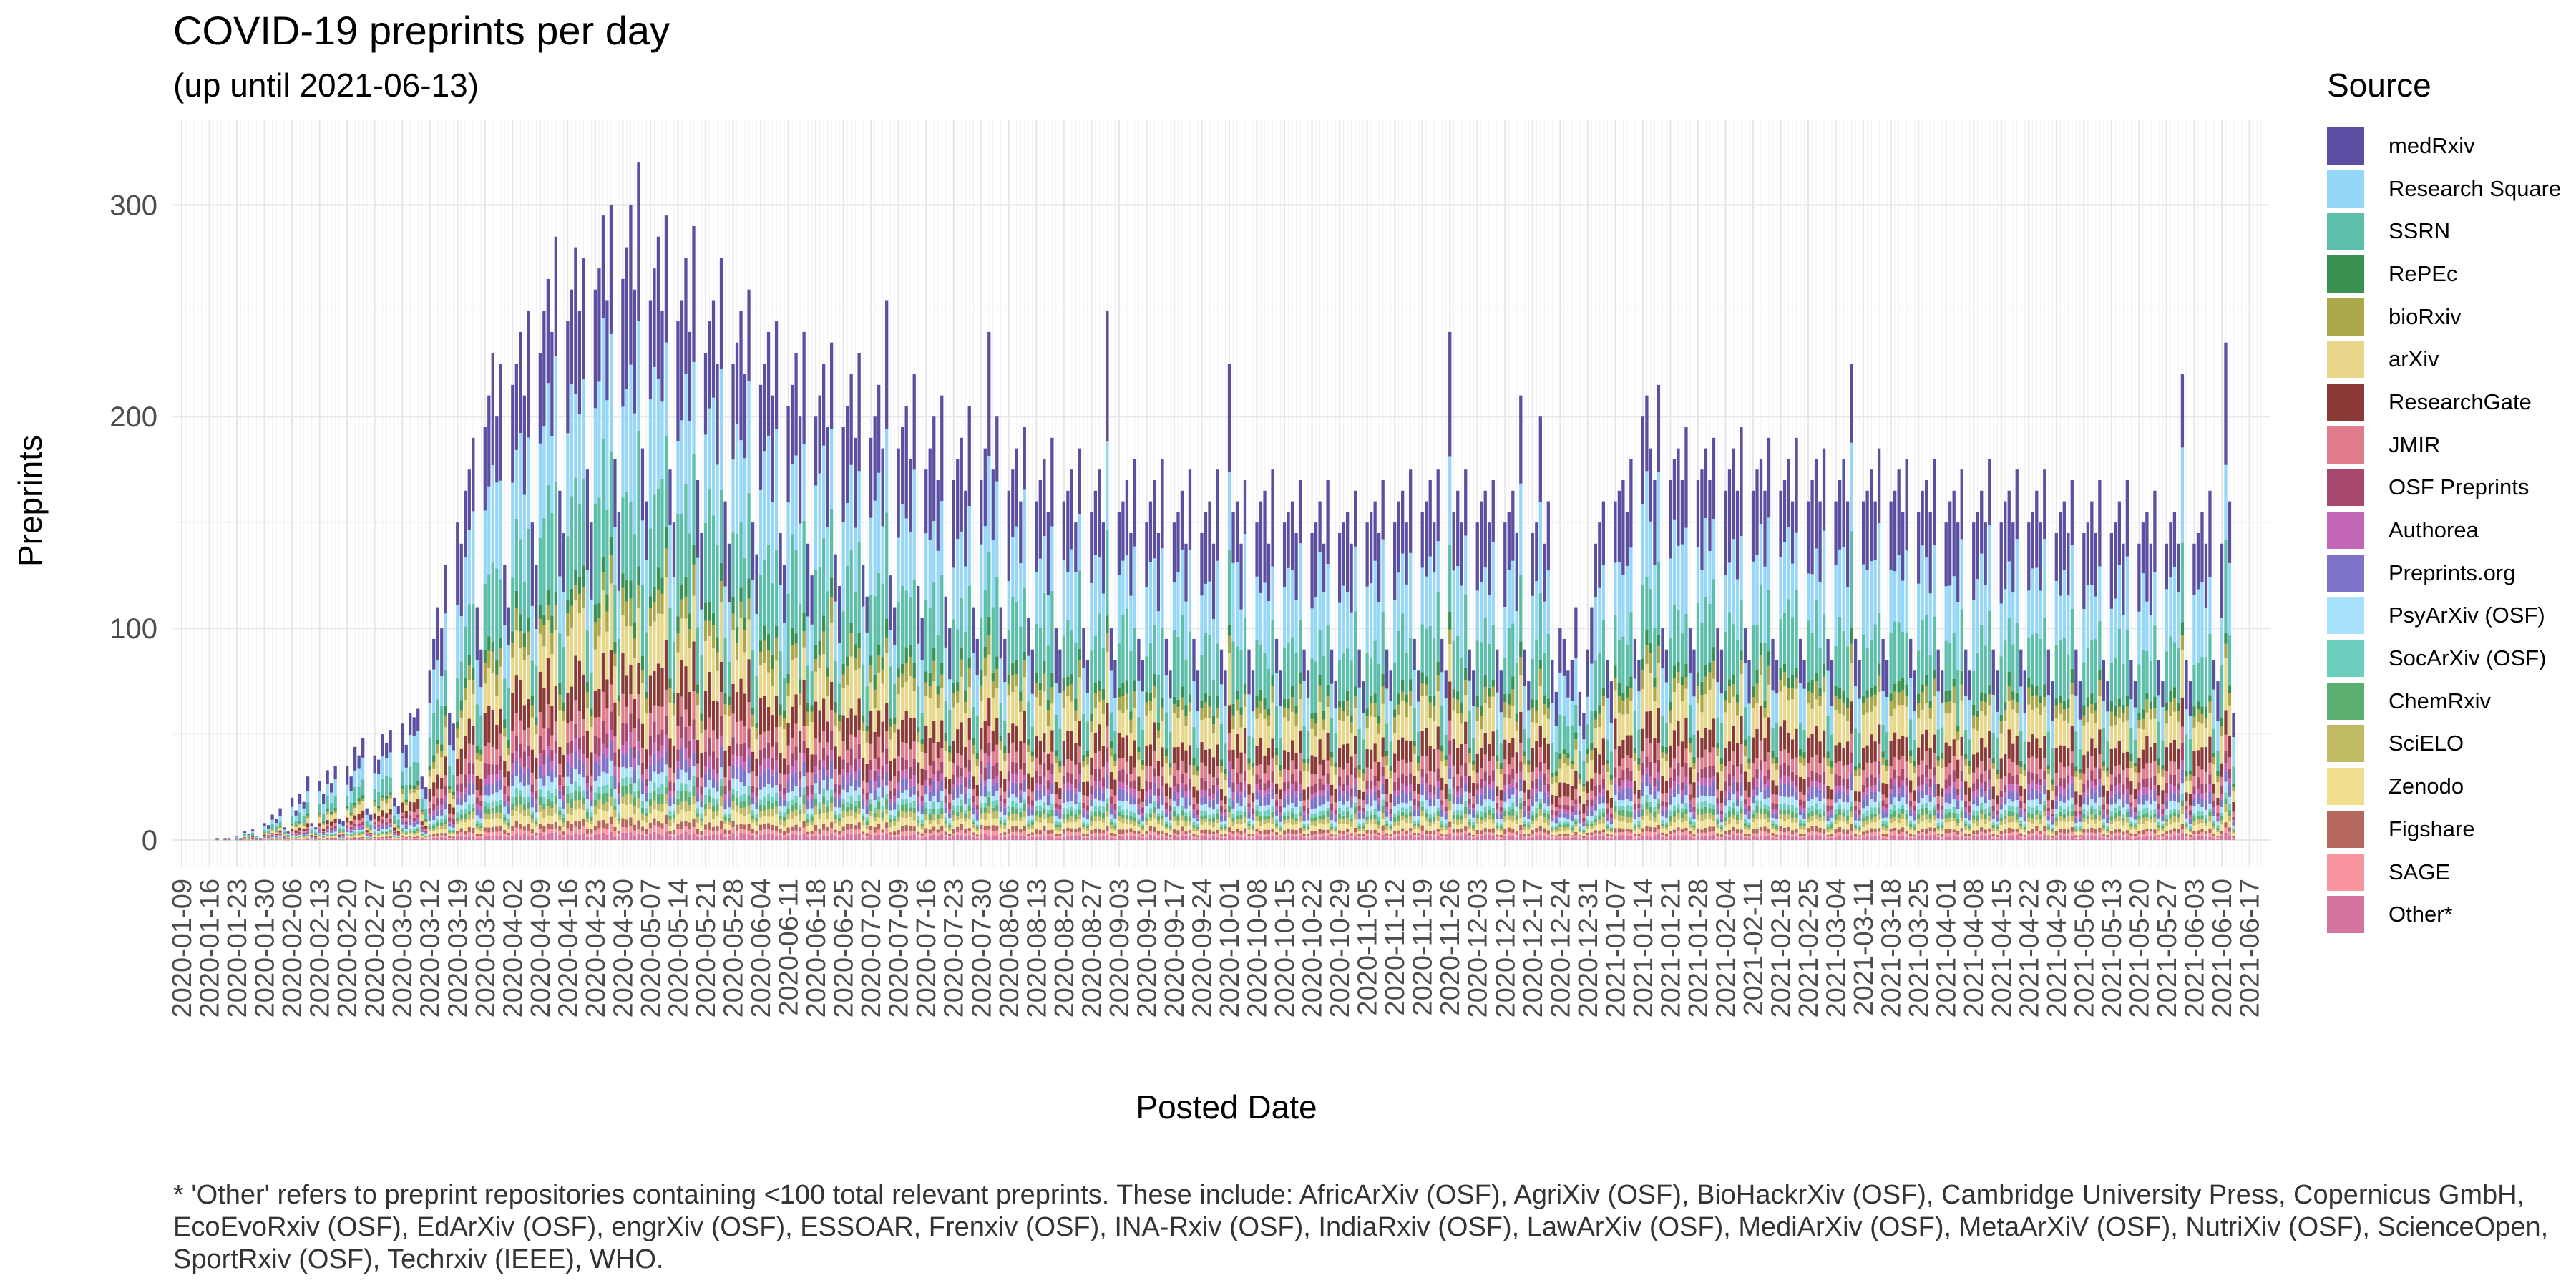 The width and height of the screenshot is (2576, 1288). Describe the element at coordinates (133, 629) in the screenshot. I see `y-tick-label: 100` at that location.